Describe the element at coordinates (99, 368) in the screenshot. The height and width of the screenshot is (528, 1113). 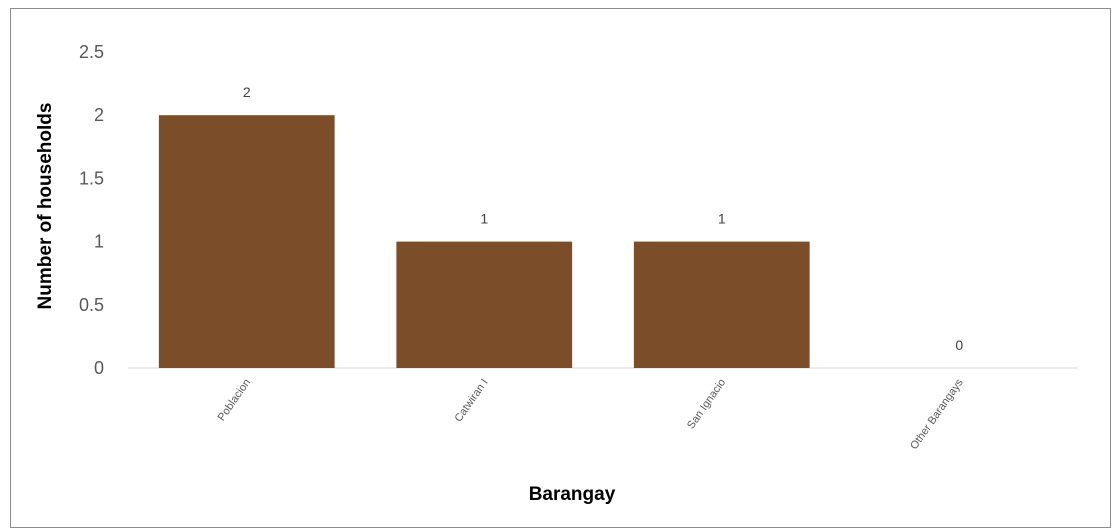
I see `y-tick-label: 0` at that location.